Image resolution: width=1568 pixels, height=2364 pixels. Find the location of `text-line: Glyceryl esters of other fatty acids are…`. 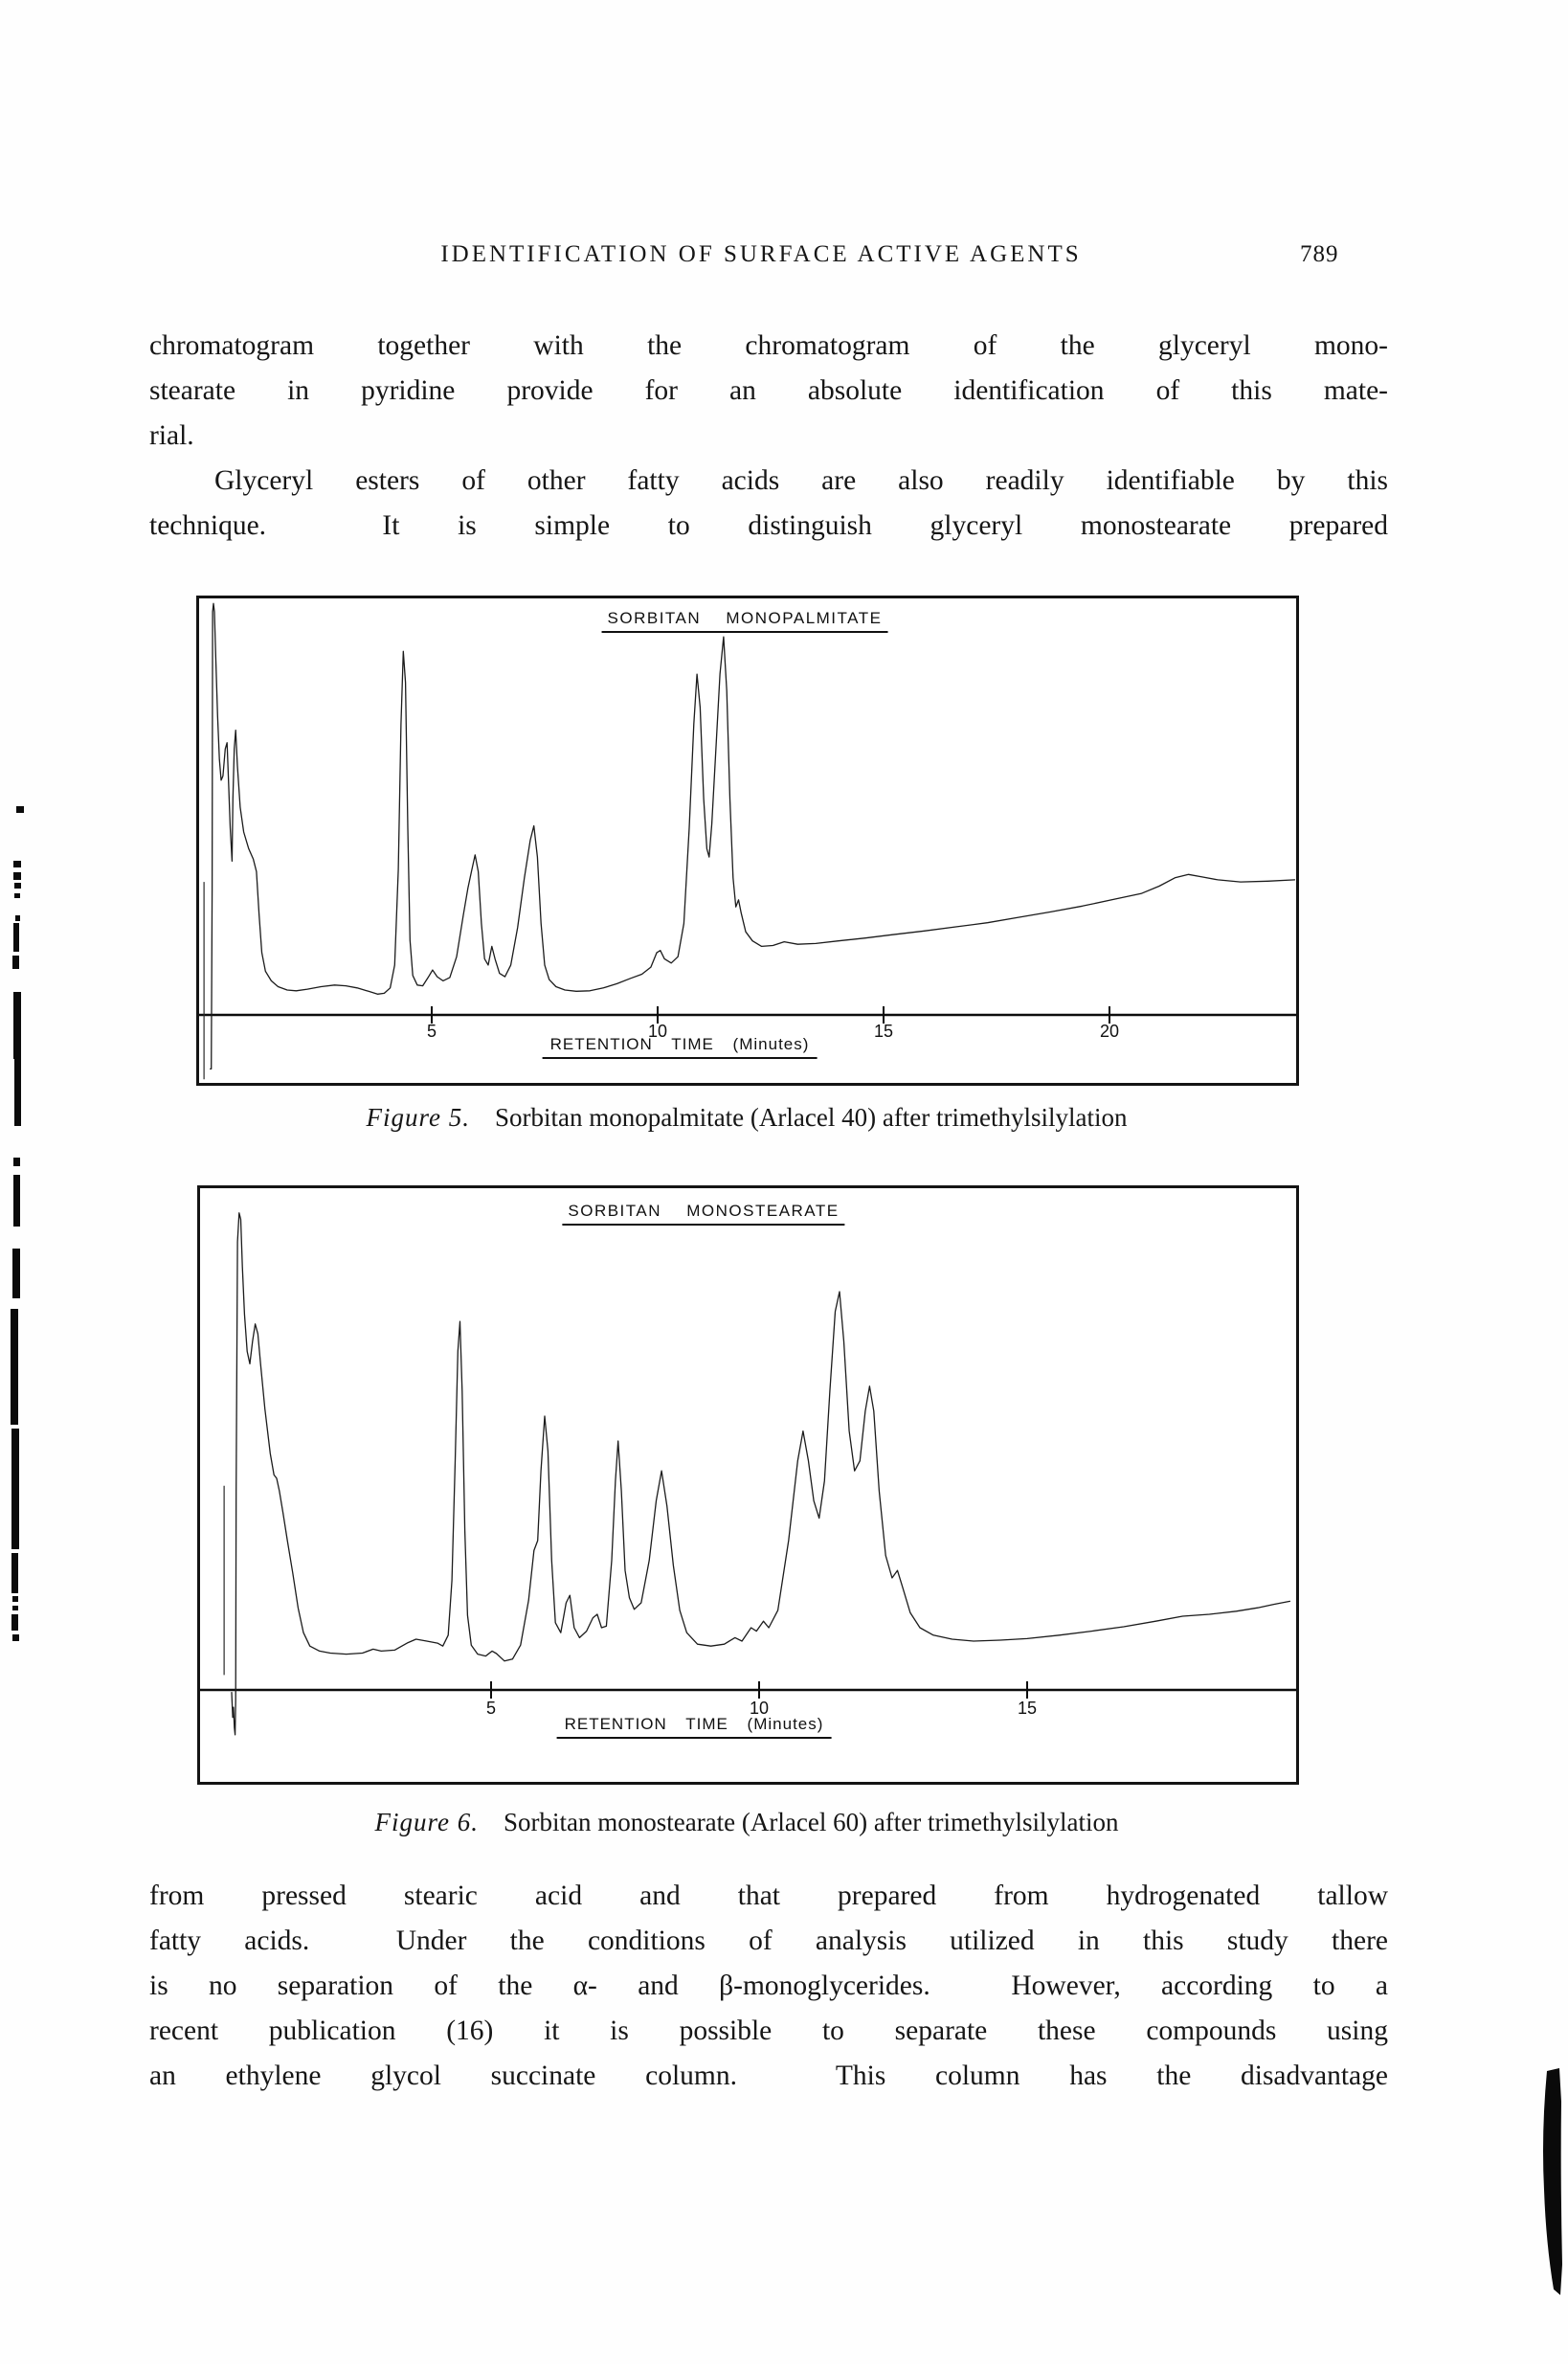

text-line: Glyceryl esters of other fatty acids are… is located at coordinates (801, 480).